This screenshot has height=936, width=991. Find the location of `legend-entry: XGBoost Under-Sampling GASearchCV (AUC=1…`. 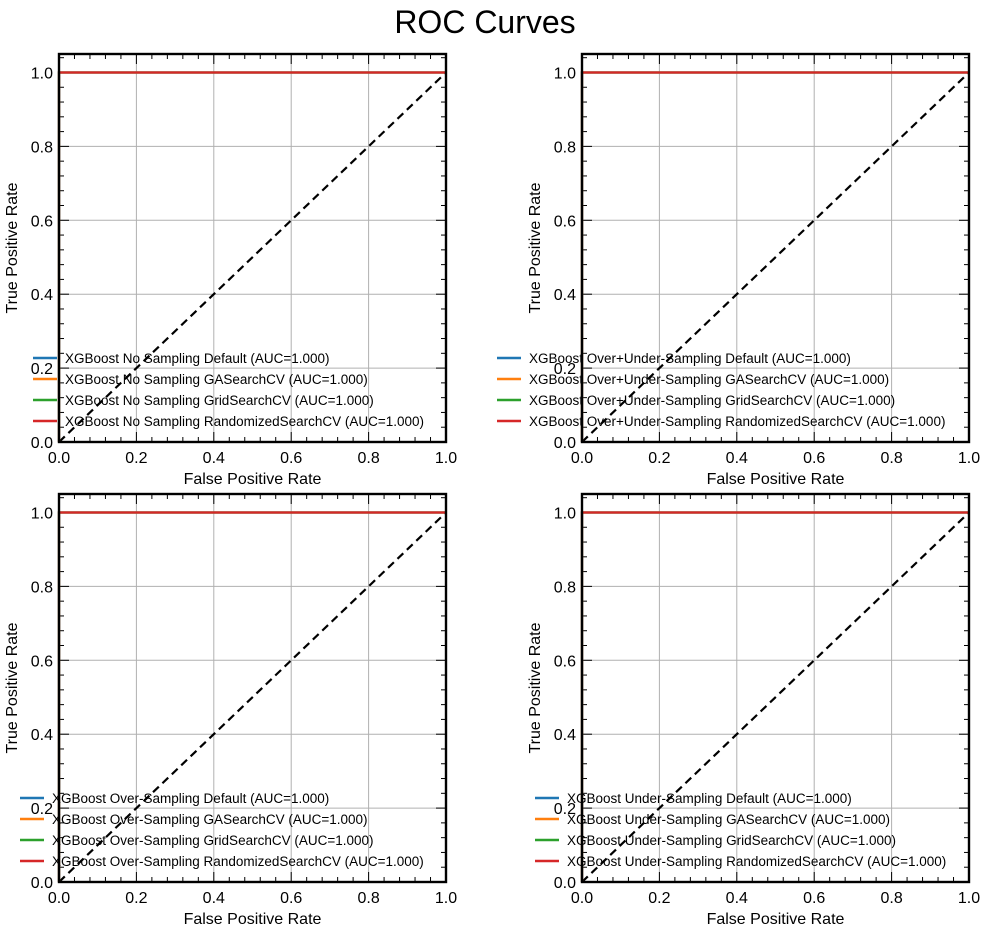

legend-entry: XGBoost Under-Sampling GASearchCV (AUC=1… is located at coordinates (728, 819).